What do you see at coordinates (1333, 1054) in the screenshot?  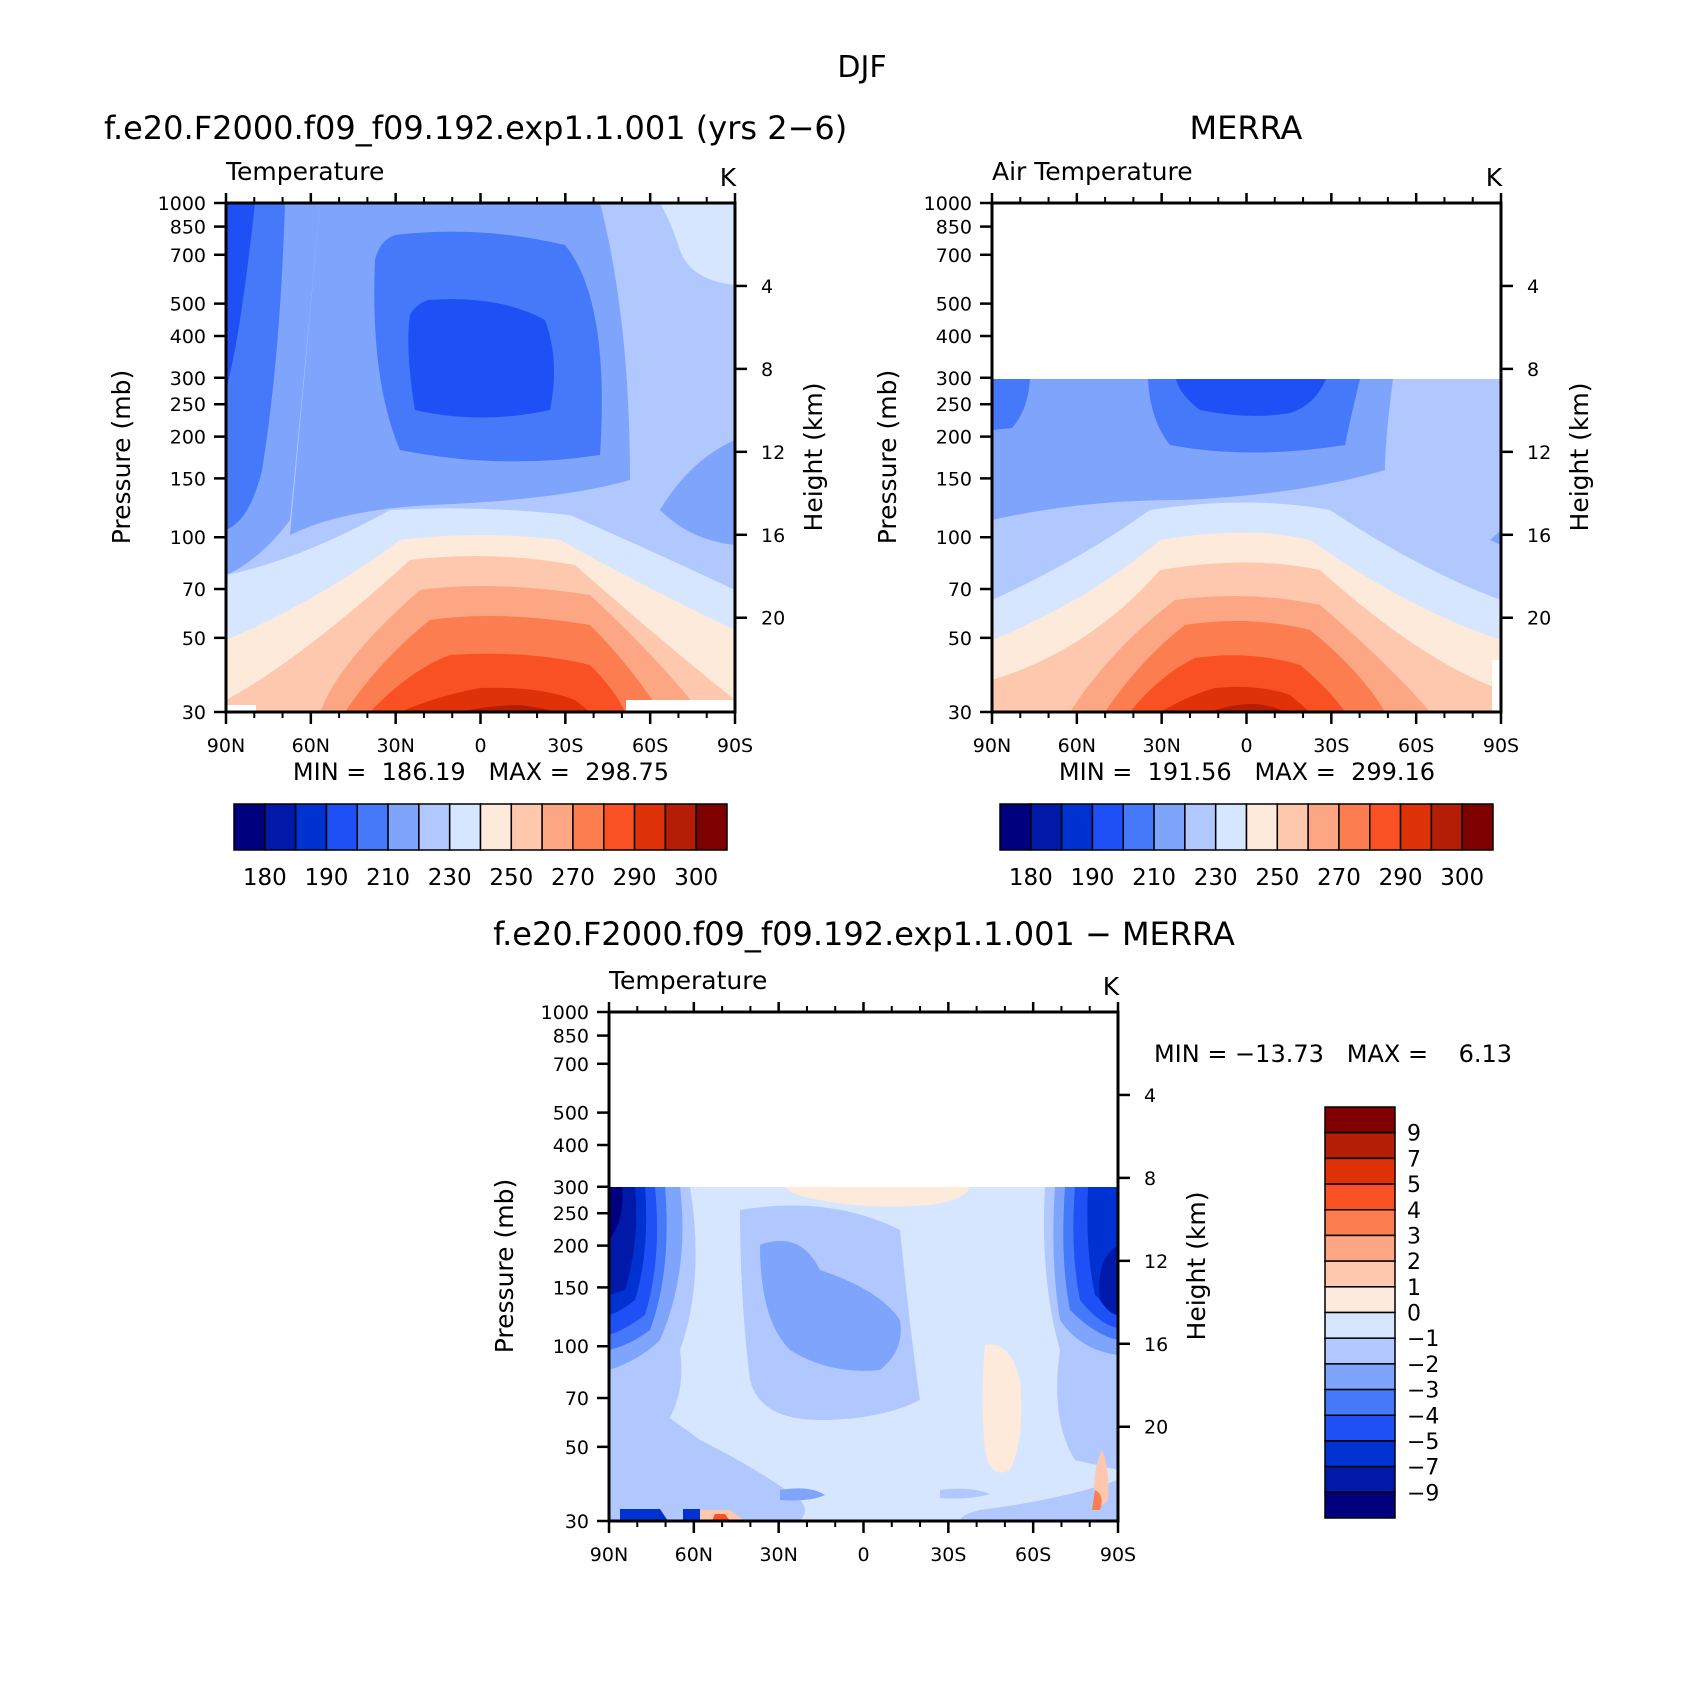 I see `panel-diff-stats: MIN = −13.73 MAX = 6.13` at bounding box center [1333, 1054].